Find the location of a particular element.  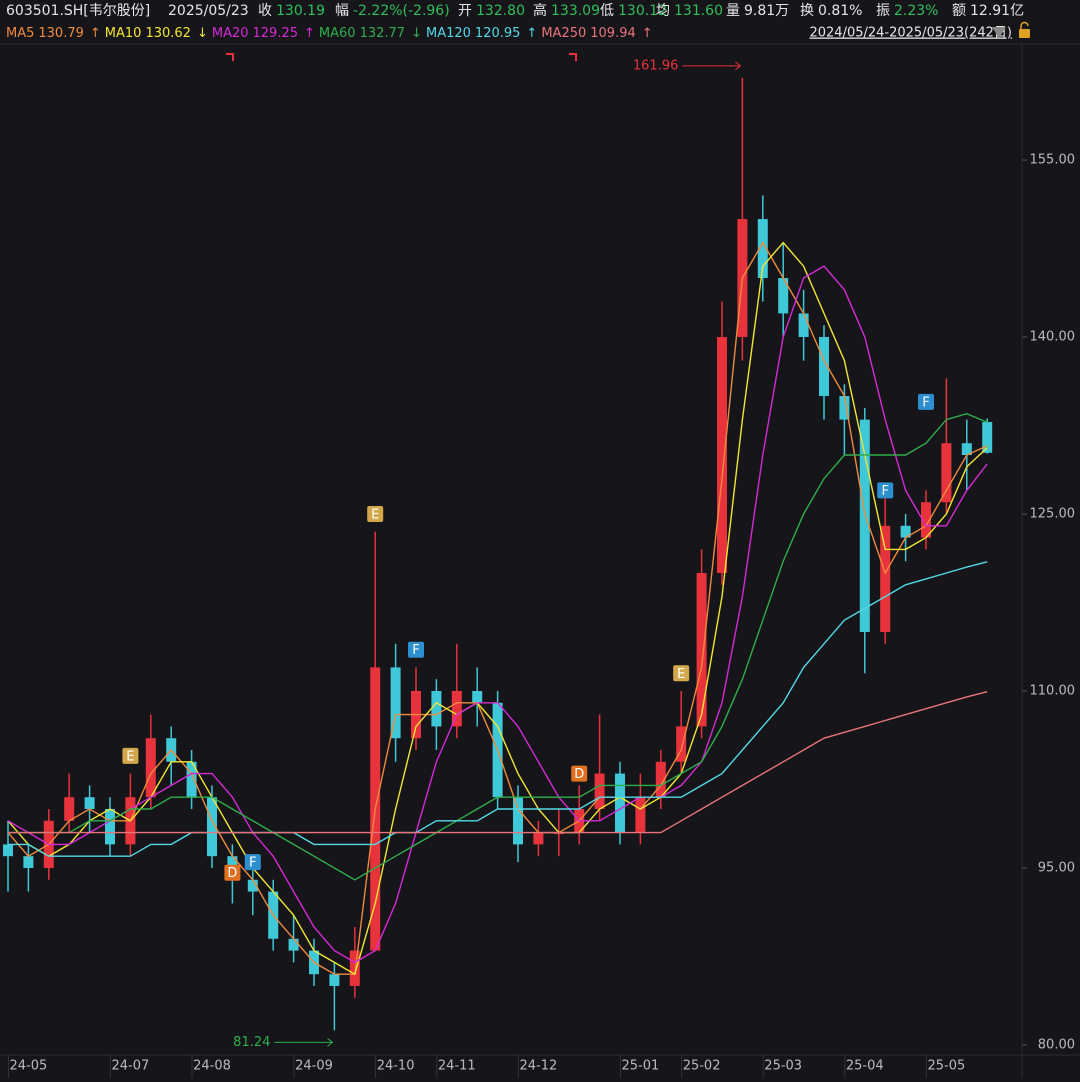

legend-value: 130.62 is located at coordinates (168, 33).